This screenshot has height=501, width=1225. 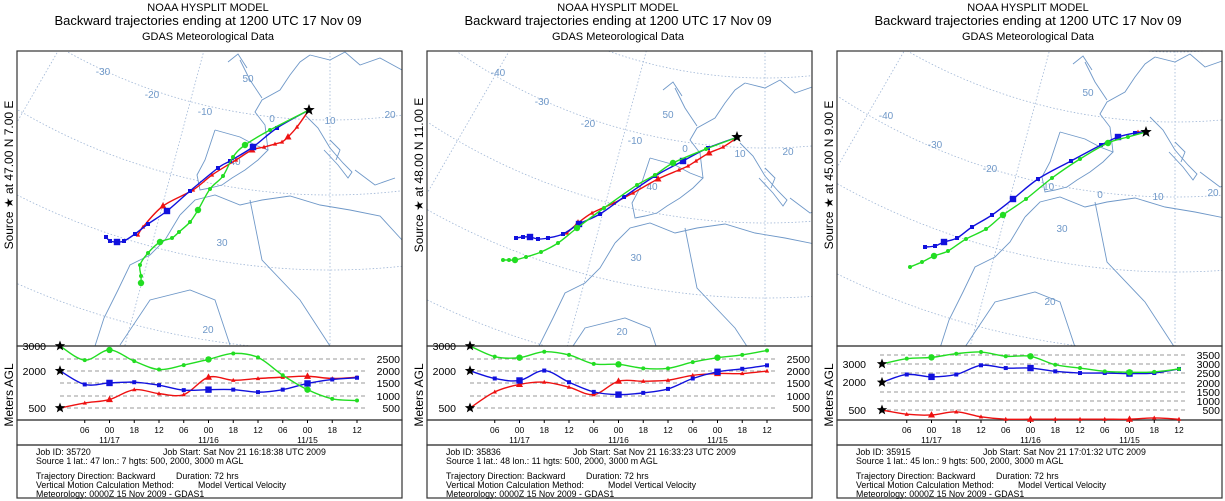 What do you see at coordinates (1209, 374) in the screenshot?
I see `right-axis-tick: 2500` at bounding box center [1209, 374].